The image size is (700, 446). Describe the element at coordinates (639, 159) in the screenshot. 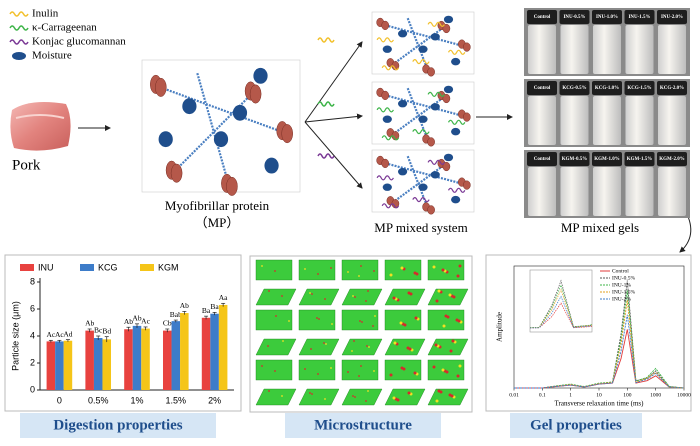

I see `jar-label: KGM-1.5%` at that location.